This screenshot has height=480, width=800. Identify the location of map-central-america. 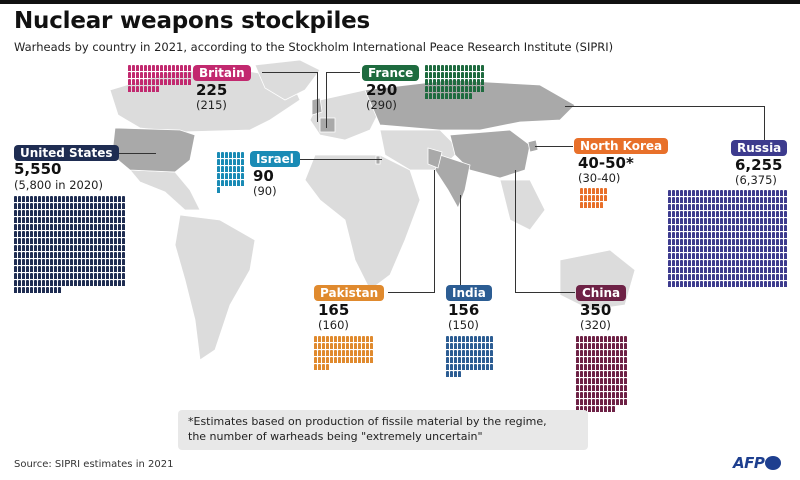
(165, 190).